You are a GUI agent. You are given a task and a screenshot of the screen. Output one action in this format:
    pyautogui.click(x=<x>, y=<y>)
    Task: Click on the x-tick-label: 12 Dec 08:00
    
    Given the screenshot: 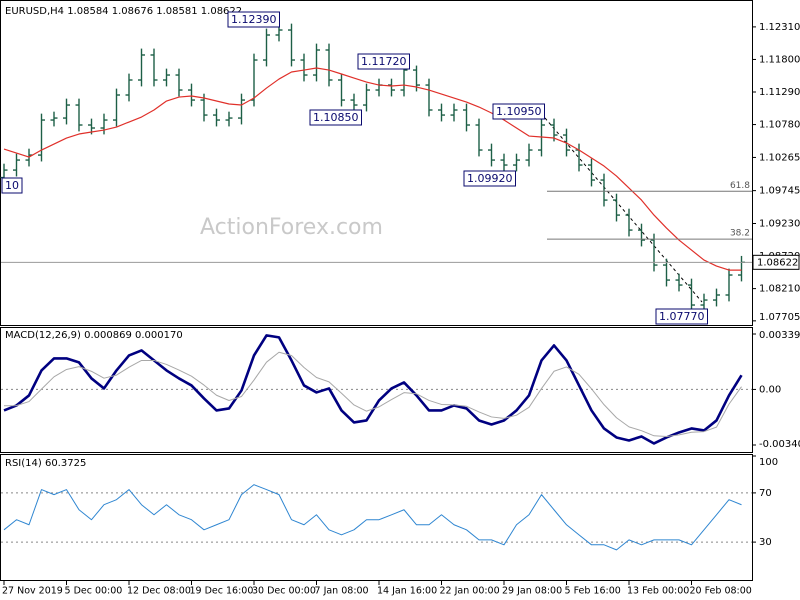 What is the action you would take?
    pyautogui.click(x=159, y=591)
    